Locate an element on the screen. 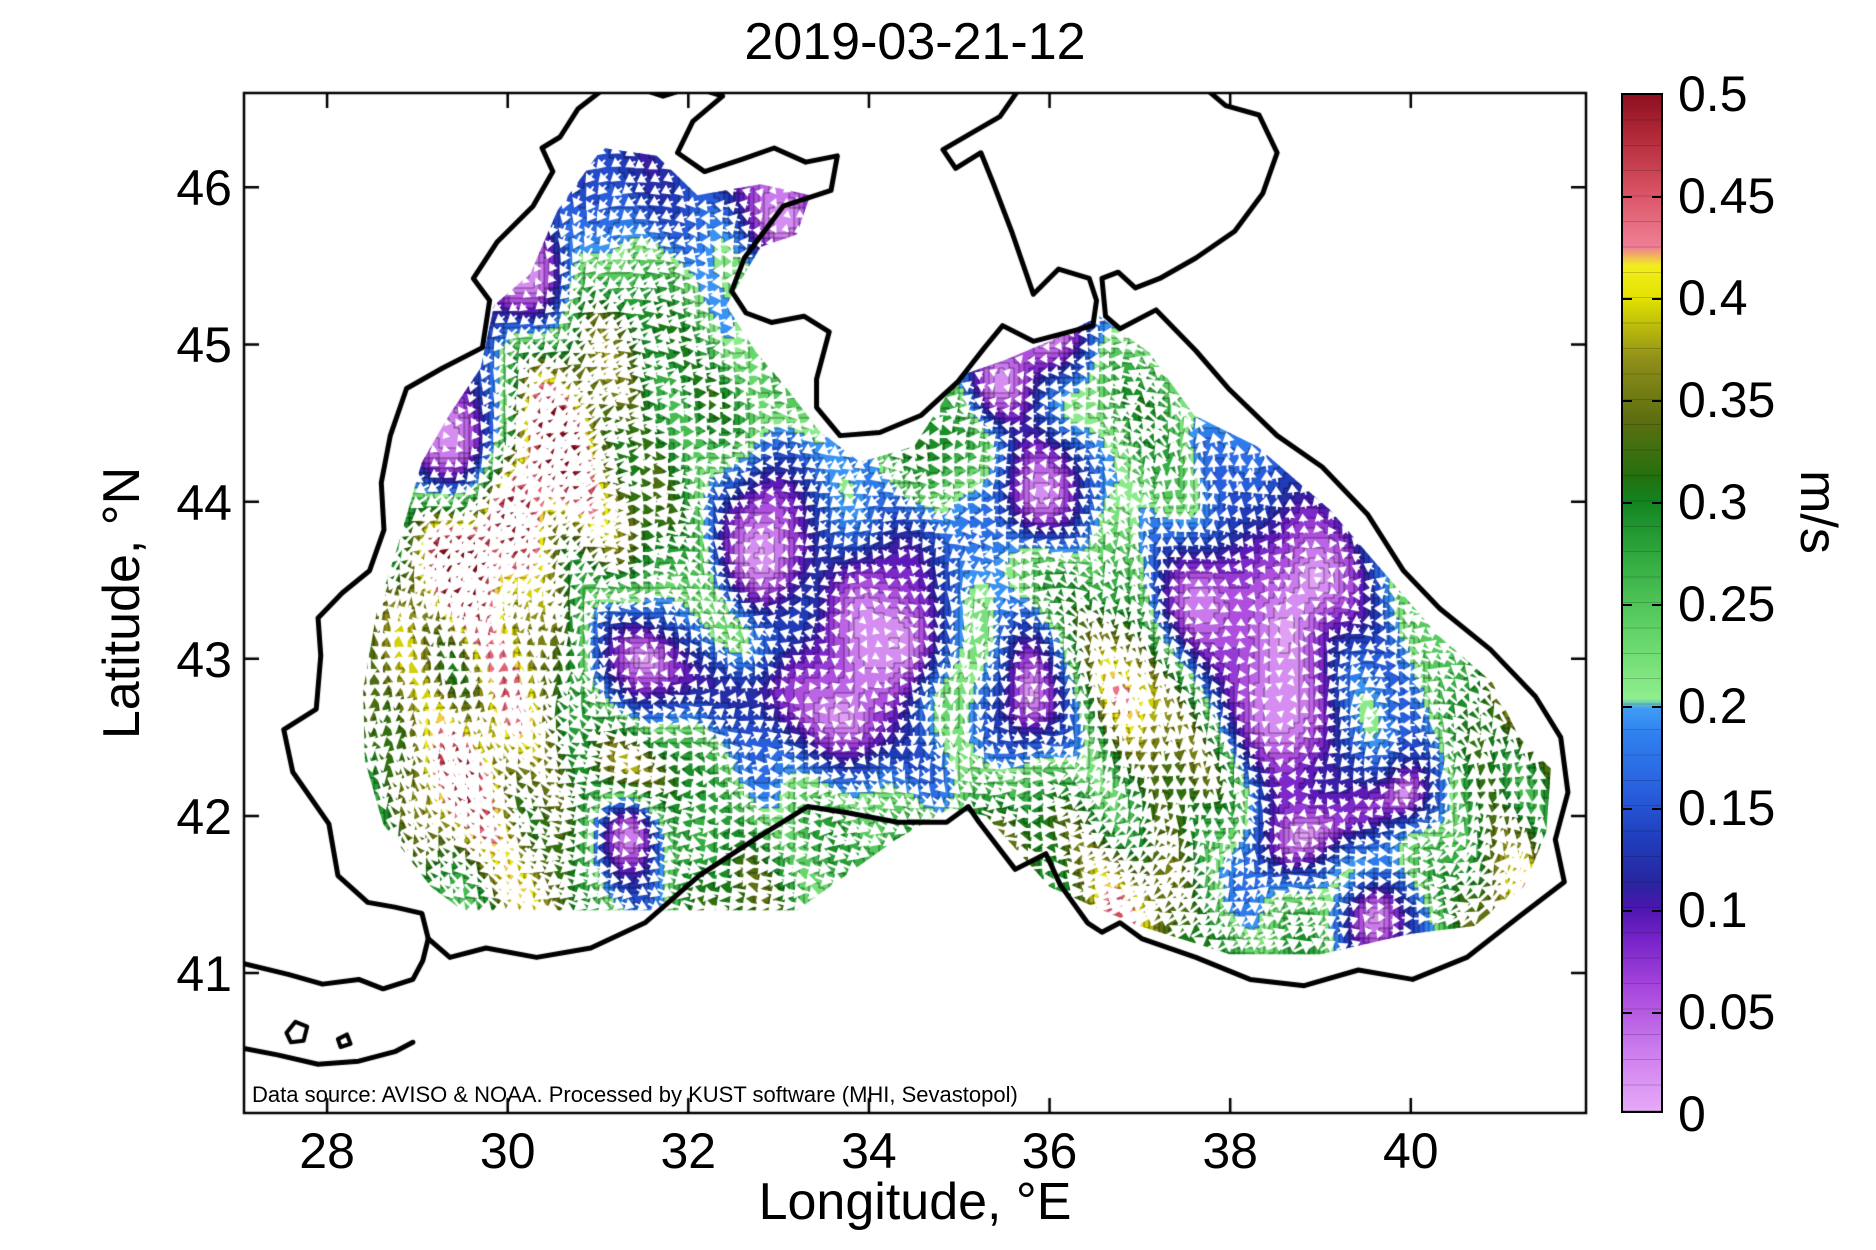 This screenshot has height=1250, width=1876. colorbar-tick-label: 0.25 is located at coordinates (1727, 604).